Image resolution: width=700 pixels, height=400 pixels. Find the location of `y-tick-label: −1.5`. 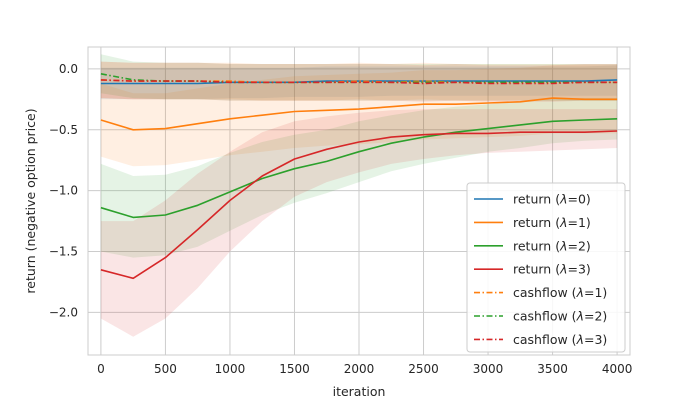

y-tick-label: −1.5 is located at coordinates (63, 252).